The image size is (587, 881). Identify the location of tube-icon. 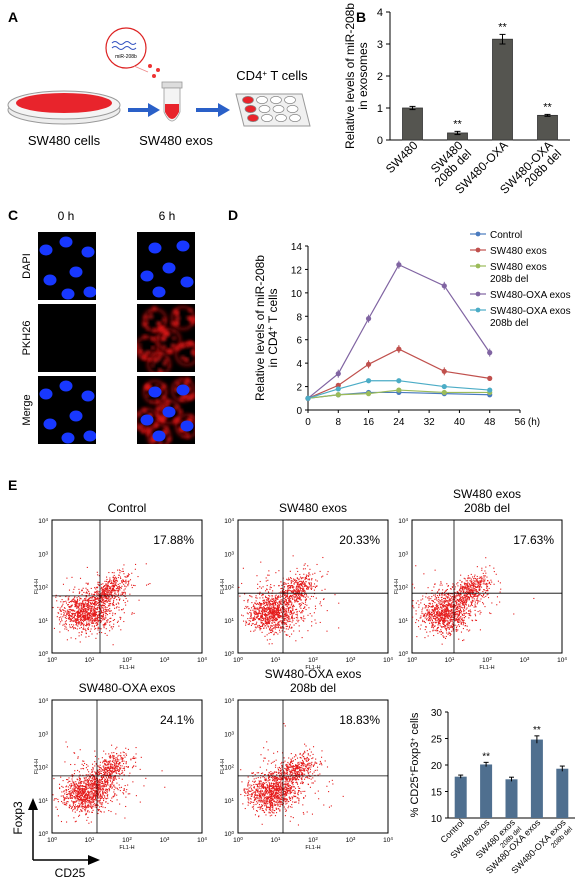
(172, 101).